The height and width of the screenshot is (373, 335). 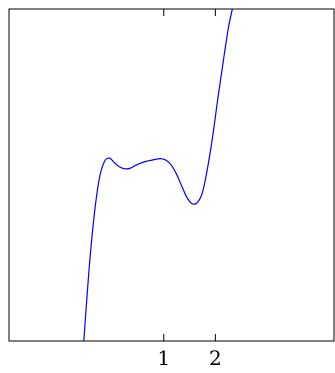 What do you see at coordinates (163, 358) in the screenshot?
I see `x-tick-label-1: 1` at bounding box center [163, 358].